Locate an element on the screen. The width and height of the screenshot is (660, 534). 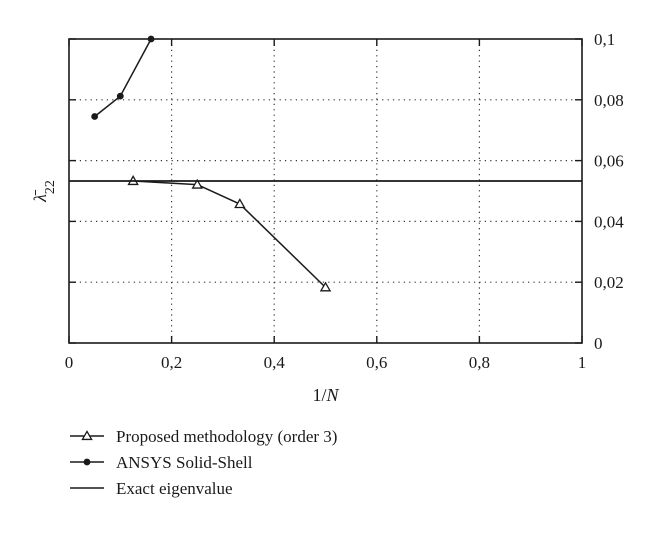
legend-label: Exact eigenvalue is located at coordinates (174, 488).